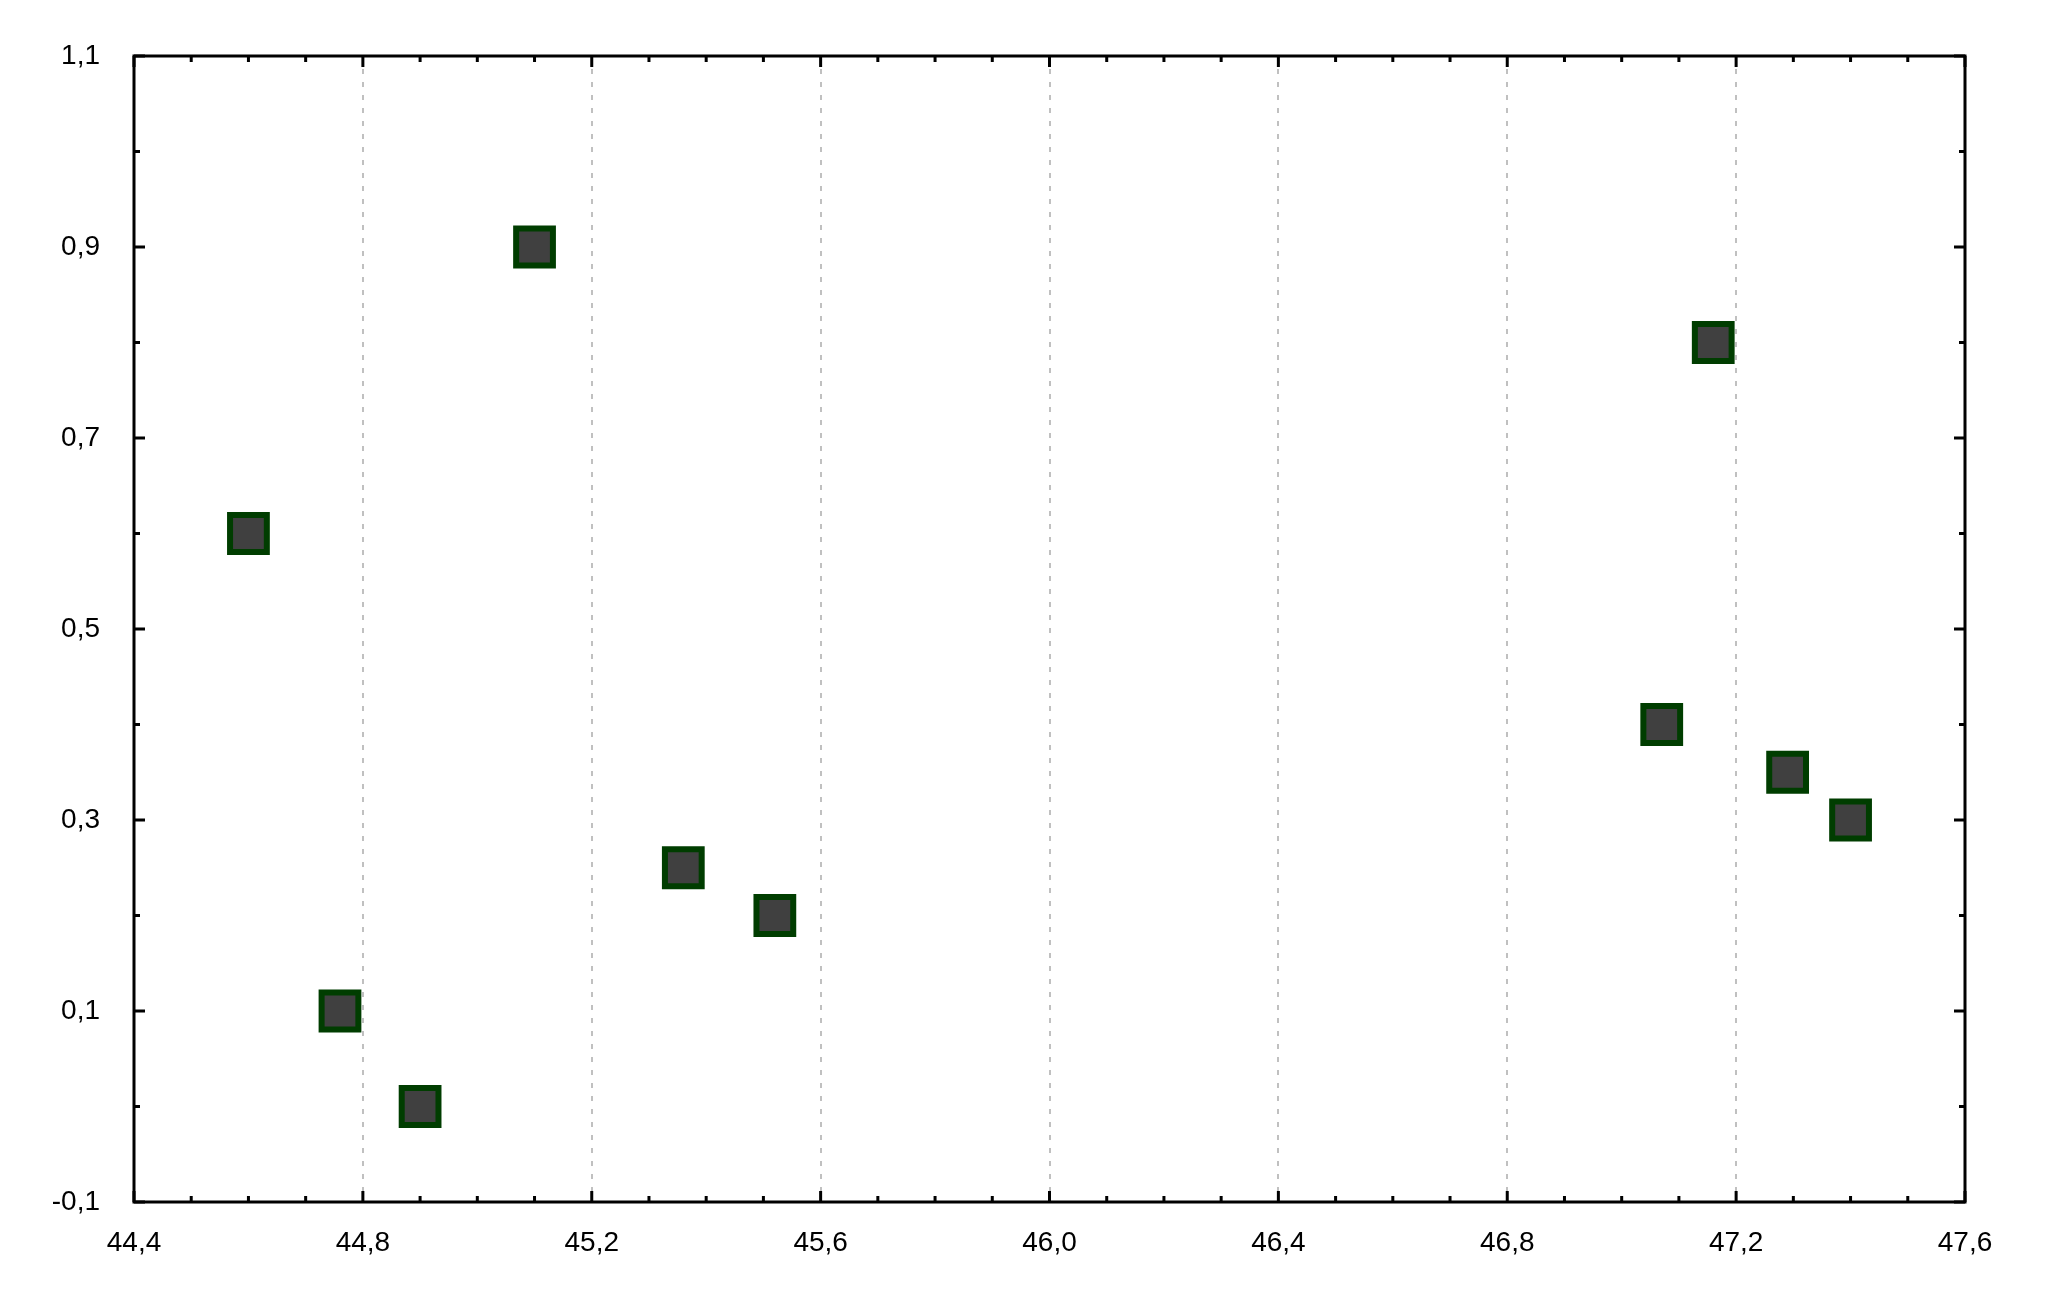 The image size is (2048, 1299). What do you see at coordinates (1278, 1241) in the screenshot?
I see `x-tick-label: 46,4` at bounding box center [1278, 1241].